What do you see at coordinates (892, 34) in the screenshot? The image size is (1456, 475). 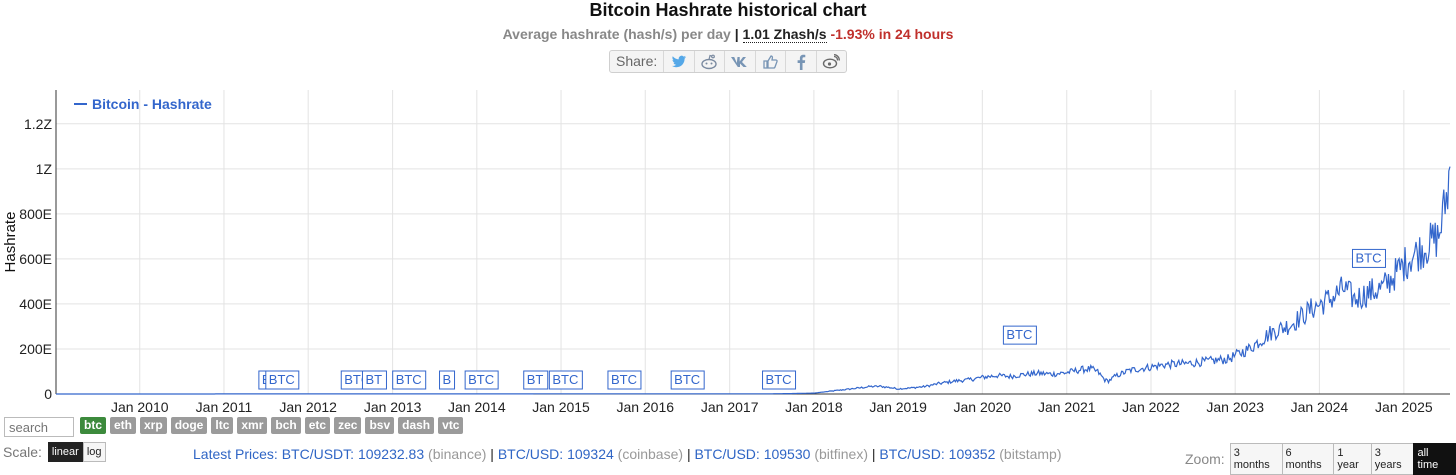 I see `hashrate-change: -1.93% in 24 hours` at bounding box center [892, 34].